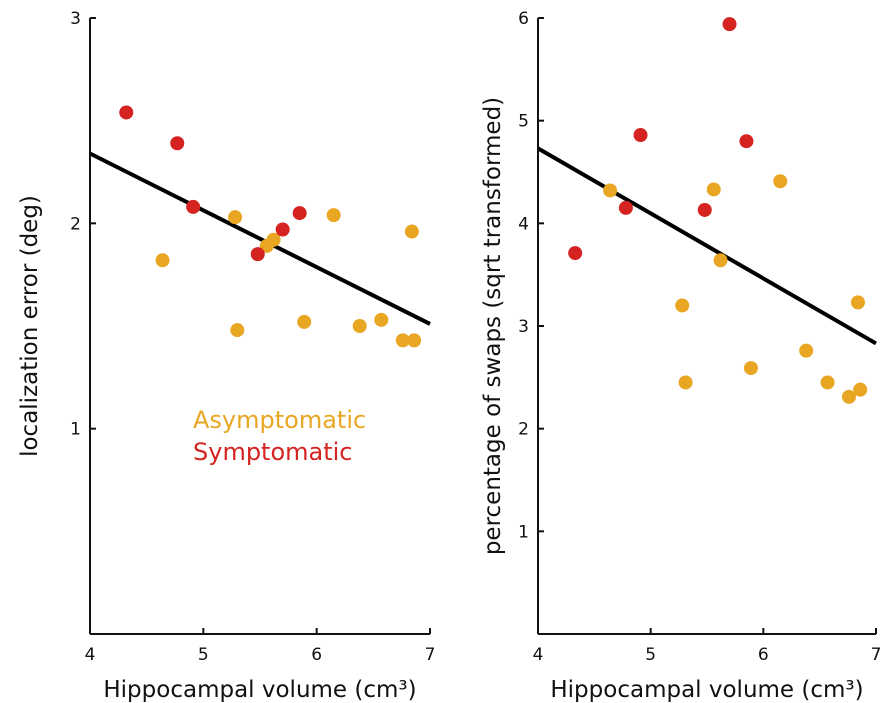 This screenshot has width=881, height=703. What do you see at coordinates (763, 655) in the screenshot?
I see `right-x-tick-label: 6` at bounding box center [763, 655].